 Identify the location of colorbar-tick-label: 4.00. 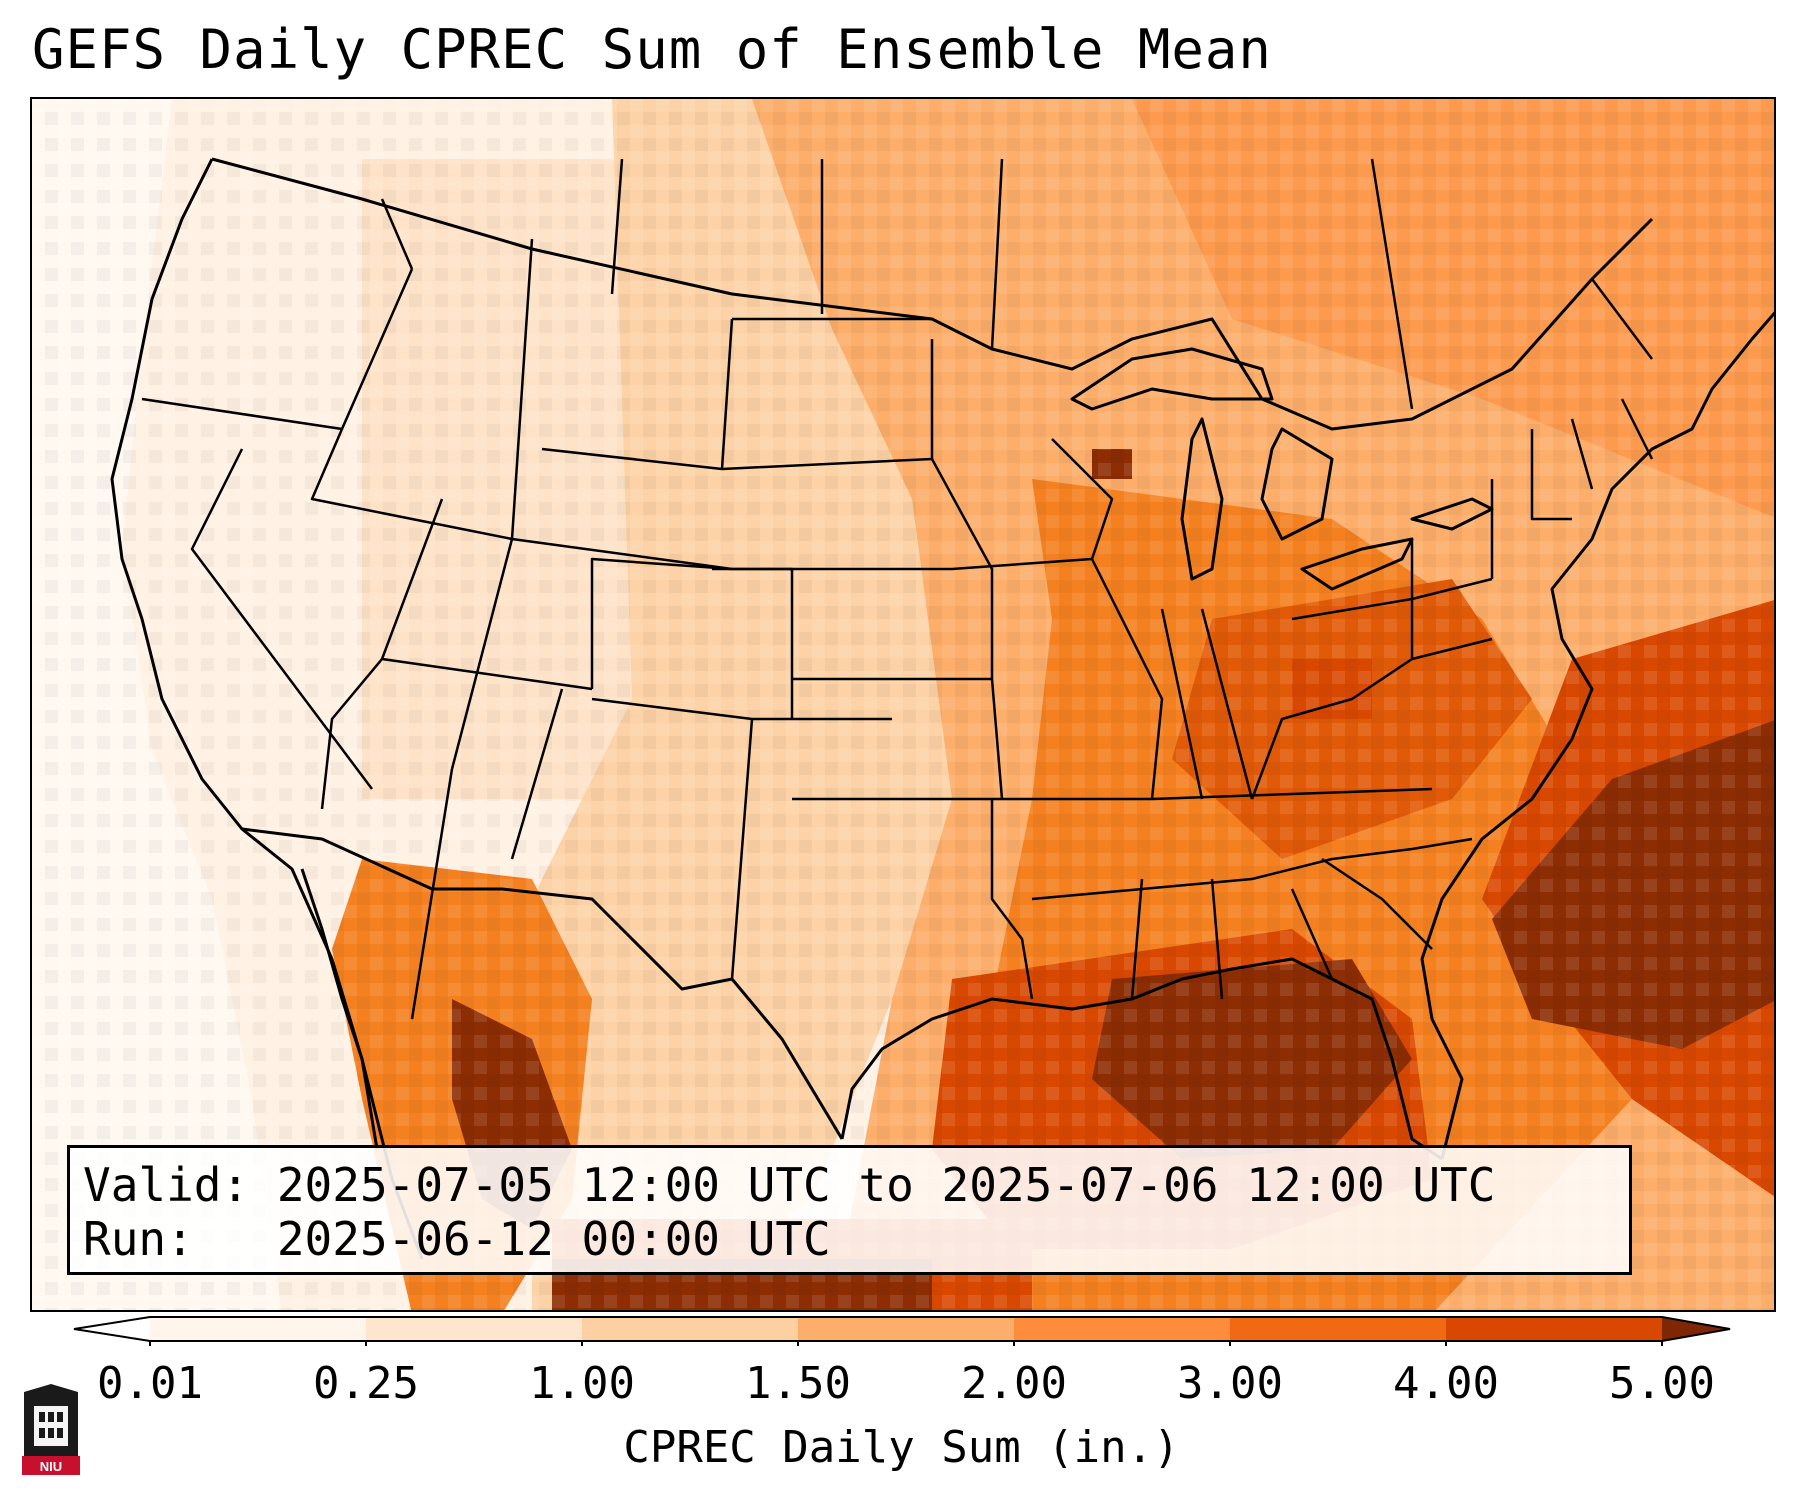
(1446, 1383).